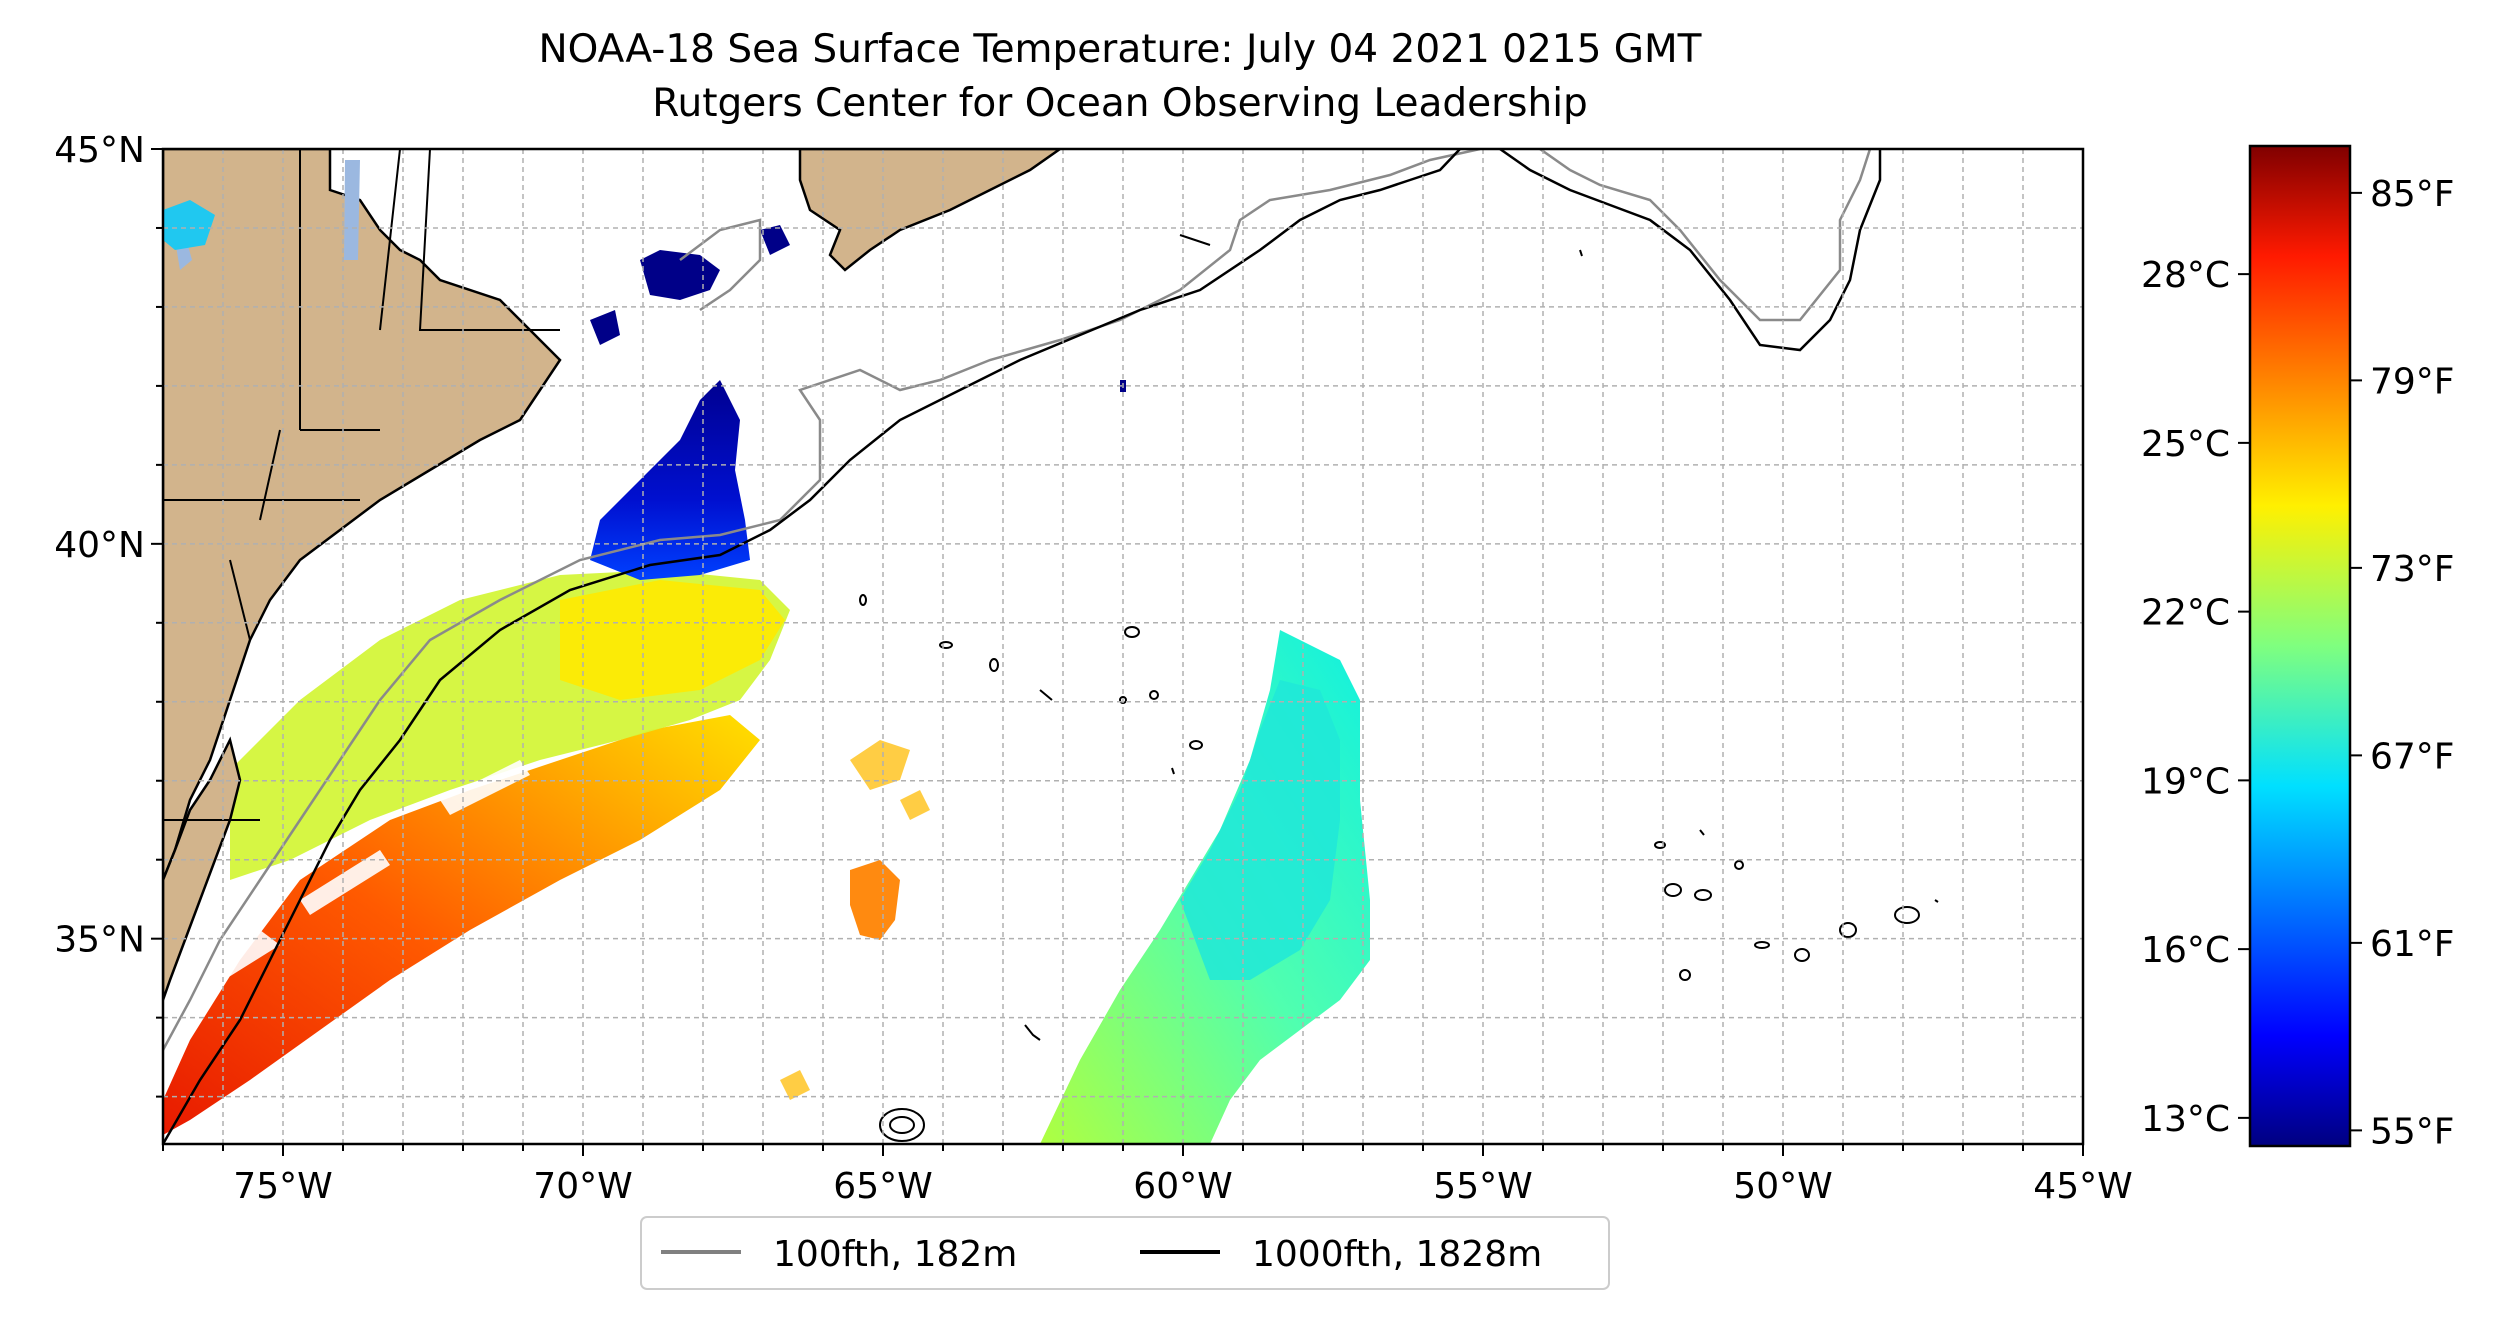 The image size is (2502, 1318). What do you see at coordinates (2185, 275) in the screenshot?
I see `colorbar-c-label: 28°C` at bounding box center [2185, 275].